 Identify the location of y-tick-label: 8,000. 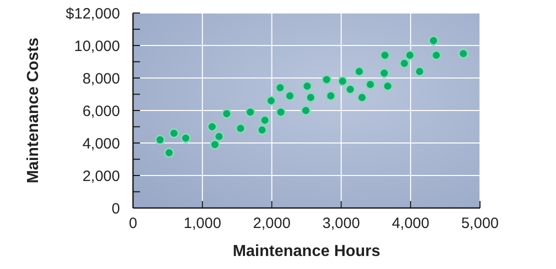
(101, 79).